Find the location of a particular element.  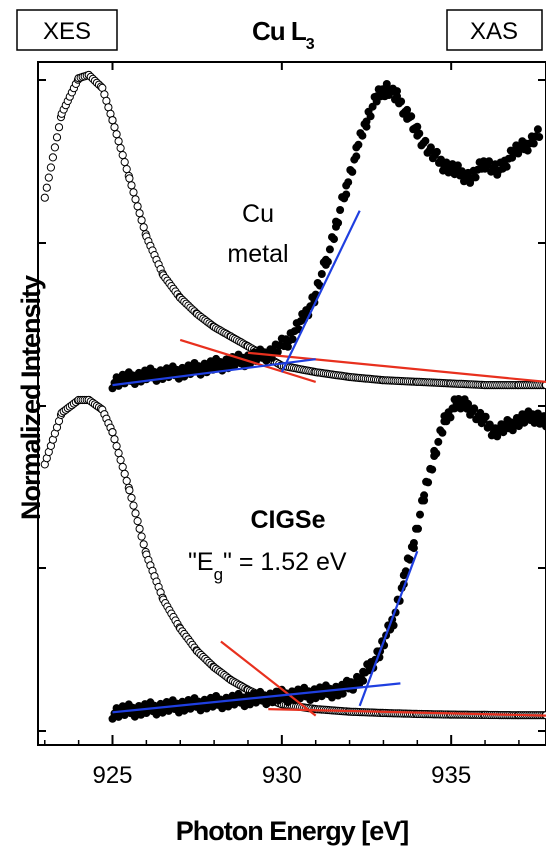

x-tick-label: 935 is located at coordinates (451, 775).